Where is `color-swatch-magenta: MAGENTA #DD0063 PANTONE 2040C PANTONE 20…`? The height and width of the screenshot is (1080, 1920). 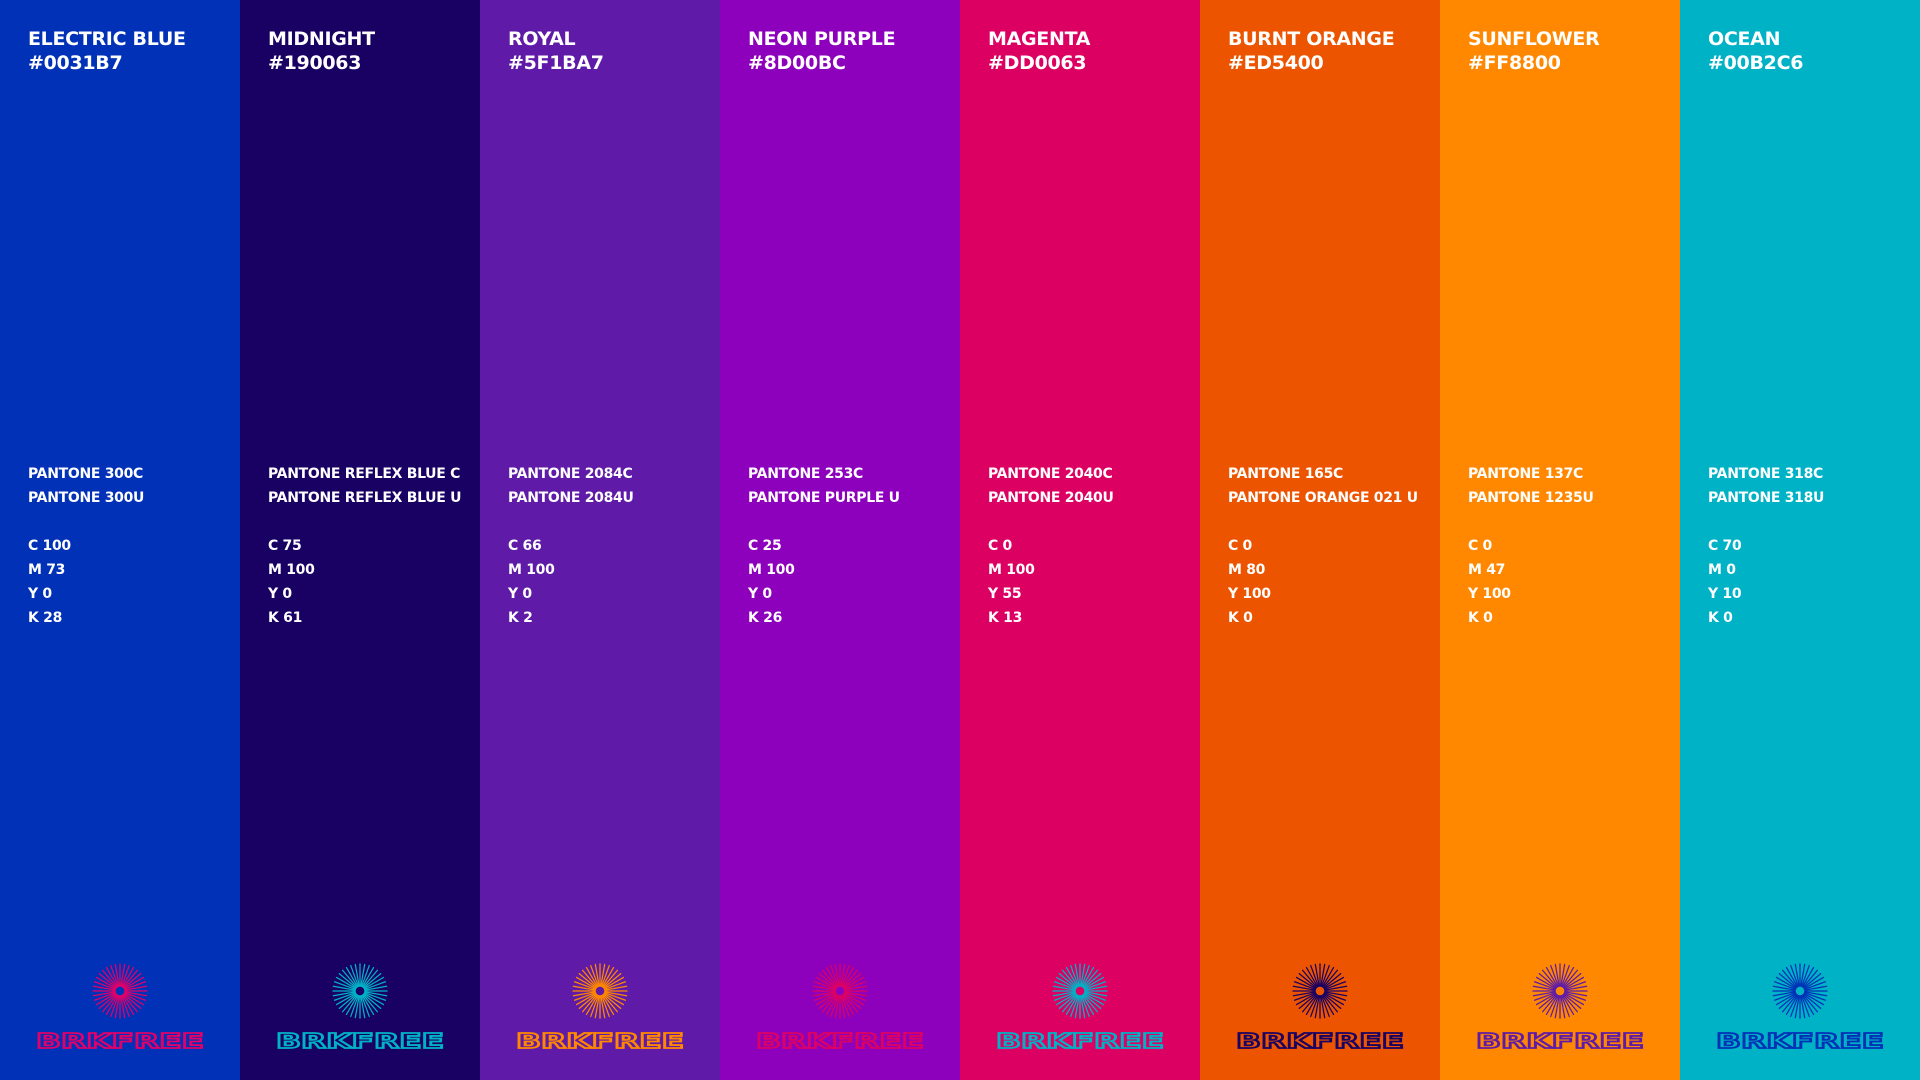 color-swatch-magenta: MAGENTA #DD0063 PANTONE 2040C PANTONE 20… is located at coordinates (1080, 540).